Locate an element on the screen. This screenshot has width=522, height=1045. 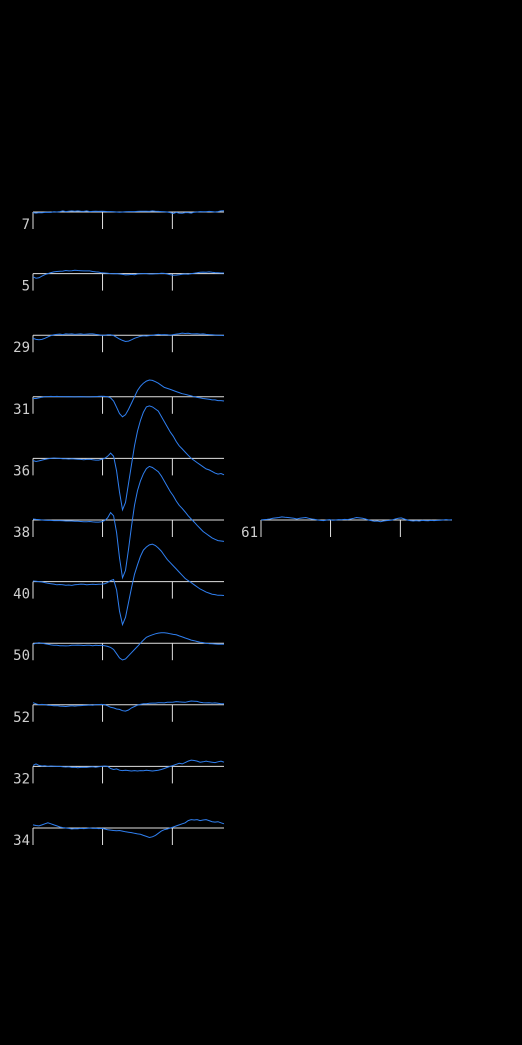
channel-panel-50: 50 is located at coordinates (118, 648).